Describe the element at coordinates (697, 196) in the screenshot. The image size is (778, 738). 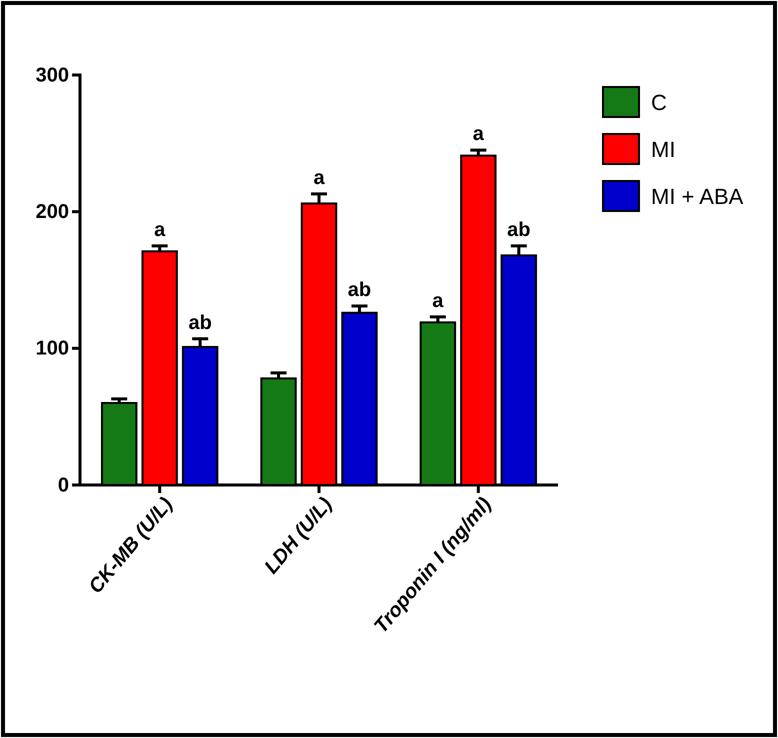
I see `legend-label: MI + ABA` at that location.